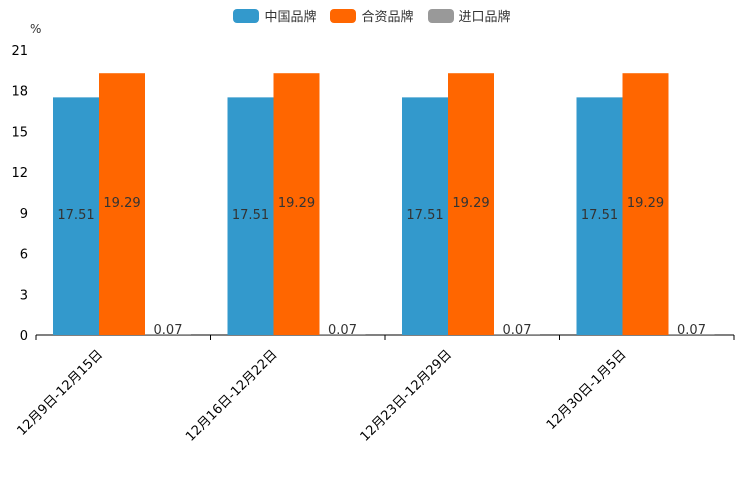  What do you see at coordinates (19, 173) in the screenshot?
I see `y-tick-label: 12` at bounding box center [19, 173].